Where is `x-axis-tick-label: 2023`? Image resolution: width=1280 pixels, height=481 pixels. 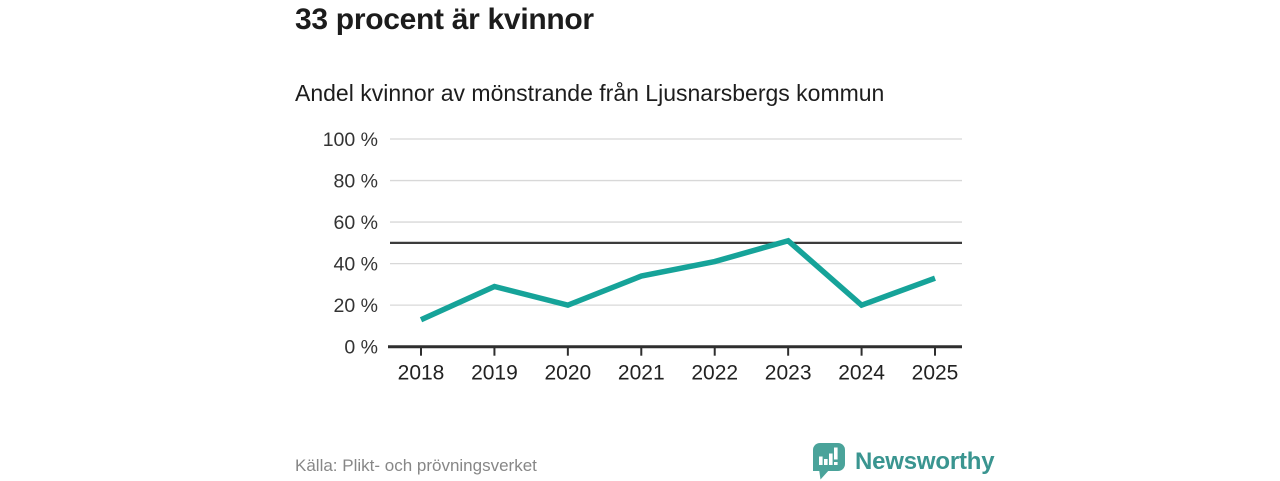
x-axis-tick-label: 2023 is located at coordinates (788, 373).